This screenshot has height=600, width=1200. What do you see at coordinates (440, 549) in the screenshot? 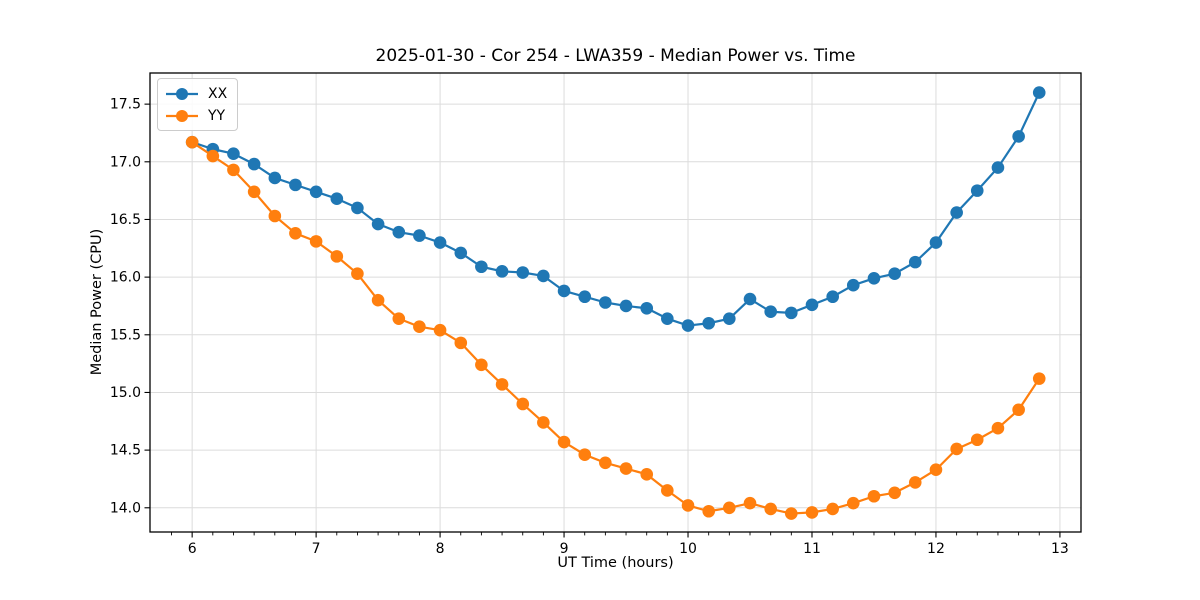
I see `x-tick-label: 8` at bounding box center [440, 549].